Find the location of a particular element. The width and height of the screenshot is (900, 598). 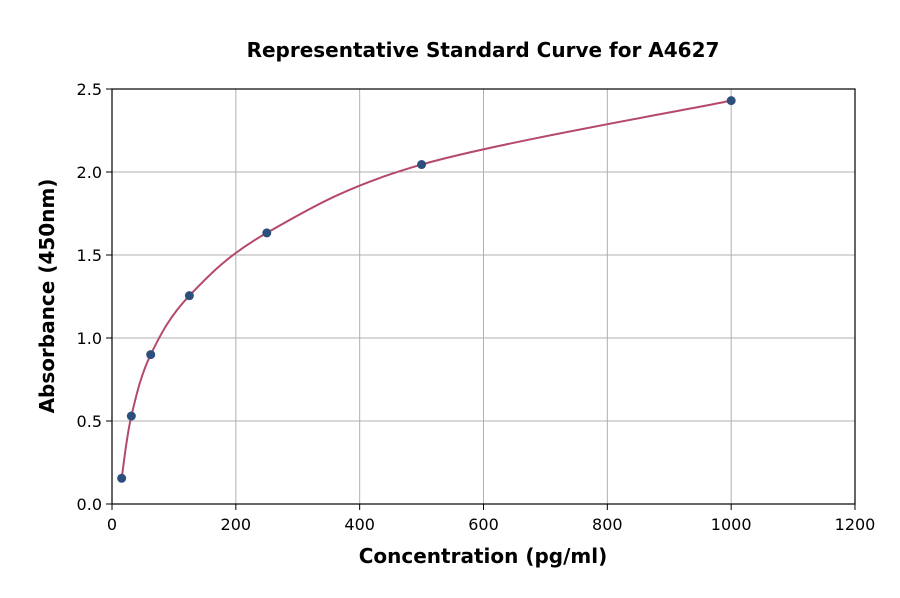

x-tick-label: 0 is located at coordinates (112, 524).